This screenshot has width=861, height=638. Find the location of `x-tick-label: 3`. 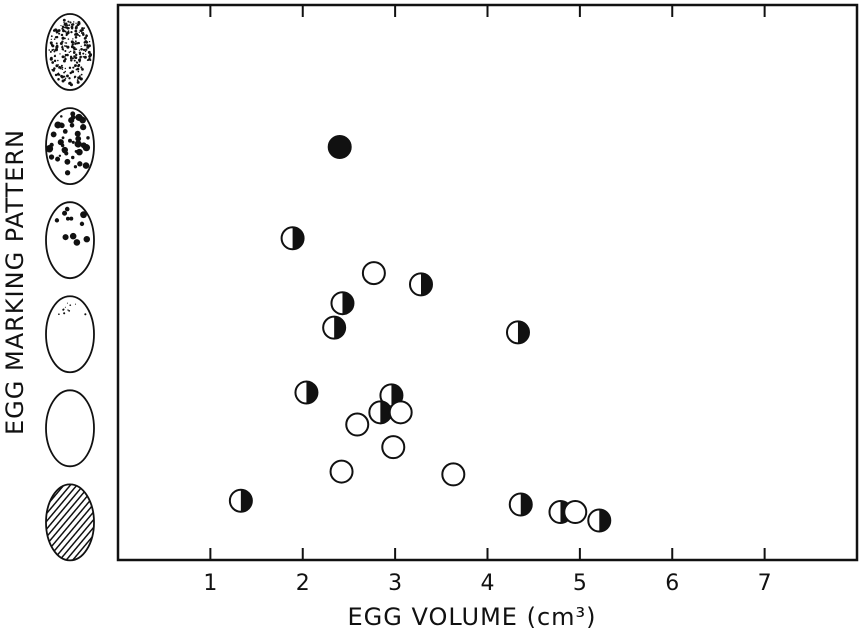

x-tick-label: 3 is located at coordinates (395, 583).